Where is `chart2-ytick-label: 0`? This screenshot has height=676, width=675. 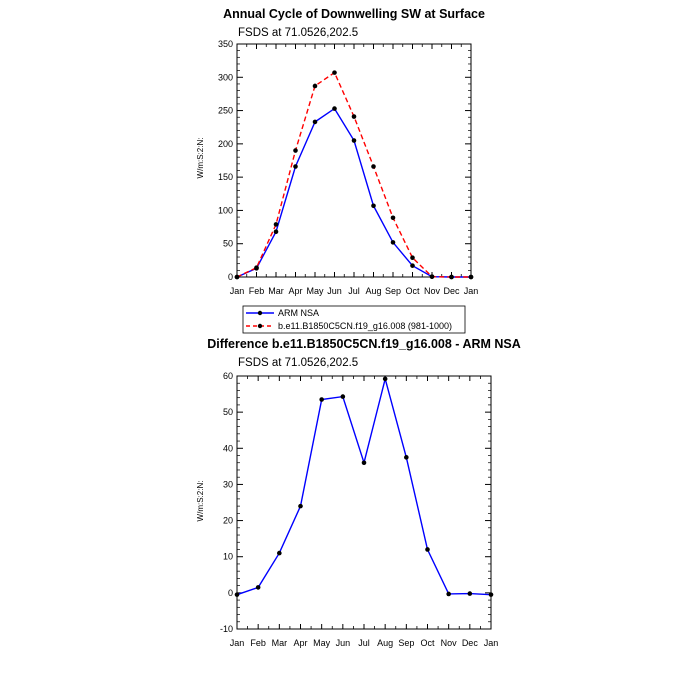
chart2-ytick-label: 0 is located at coordinates (230, 593).